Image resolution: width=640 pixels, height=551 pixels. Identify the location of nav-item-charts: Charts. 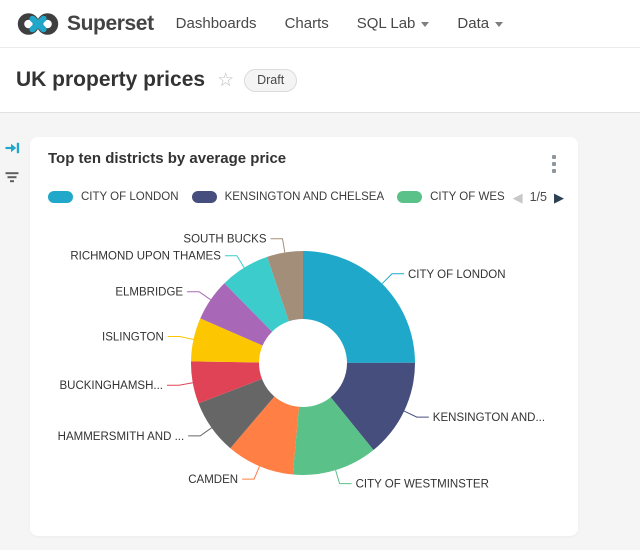
(307, 24).